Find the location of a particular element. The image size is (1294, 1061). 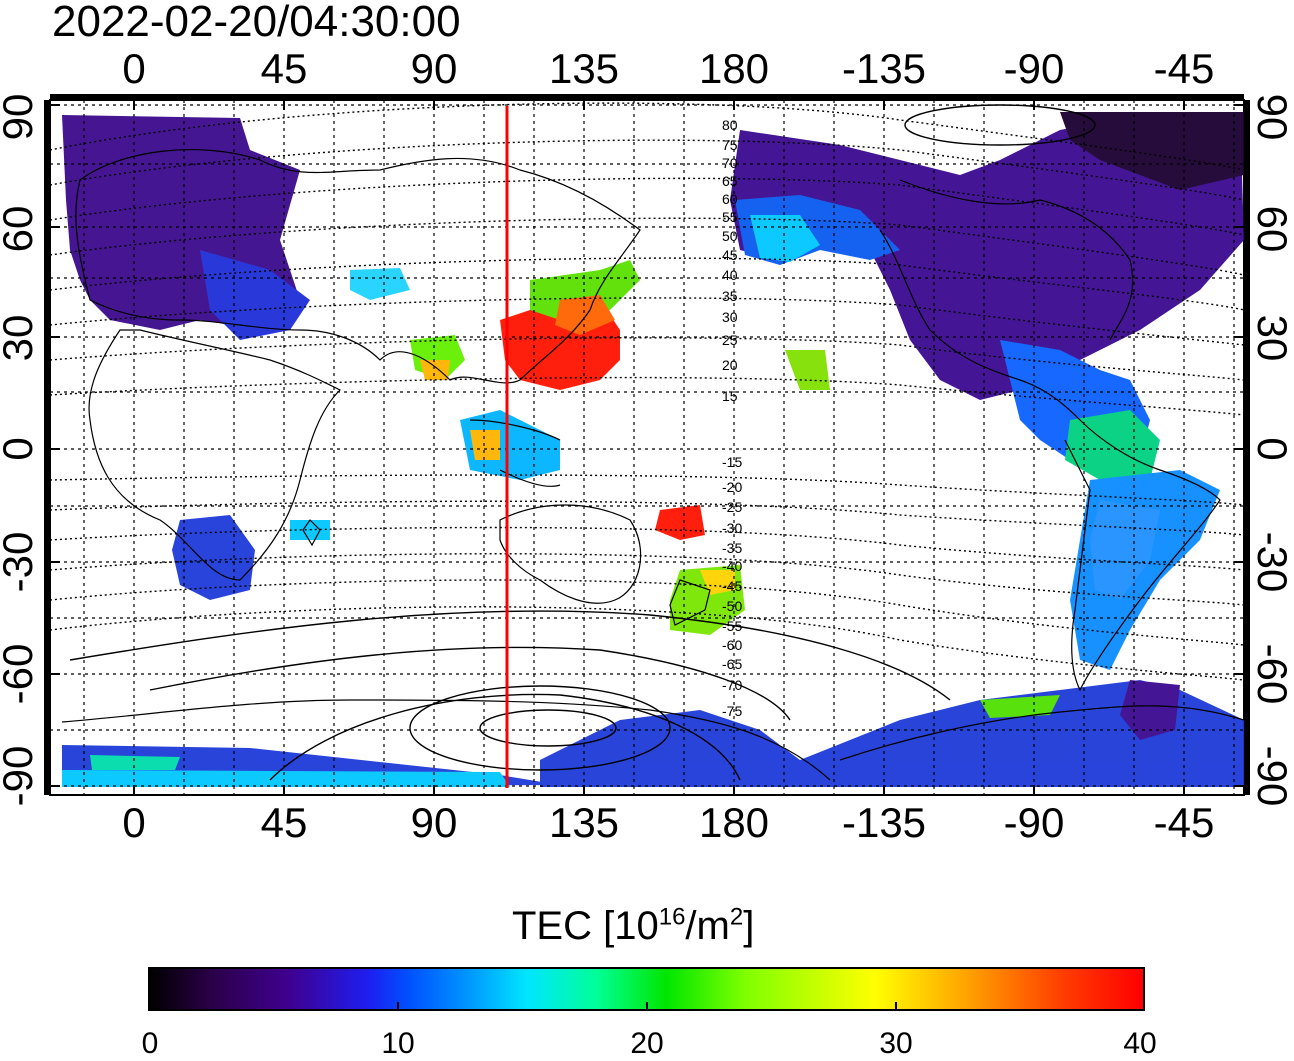

lon-tick-top: 180 is located at coordinates (734, 68).